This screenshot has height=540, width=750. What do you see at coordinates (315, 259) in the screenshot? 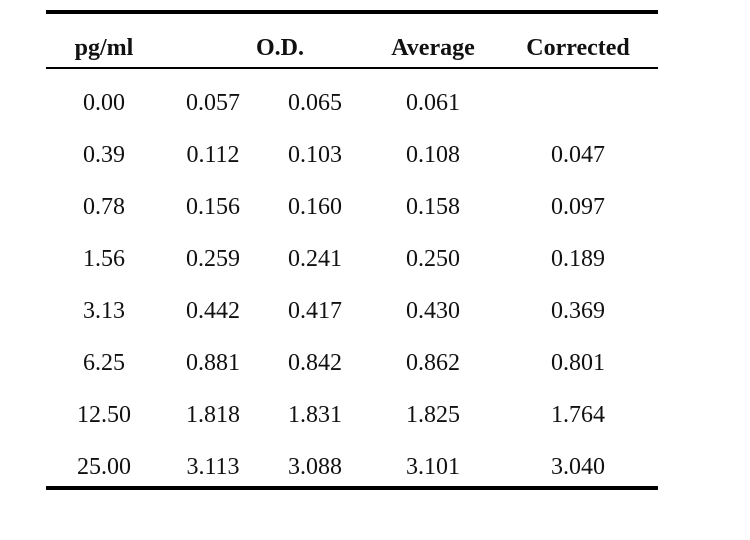
I see `cell-od-2: 0.241` at bounding box center [315, 259].